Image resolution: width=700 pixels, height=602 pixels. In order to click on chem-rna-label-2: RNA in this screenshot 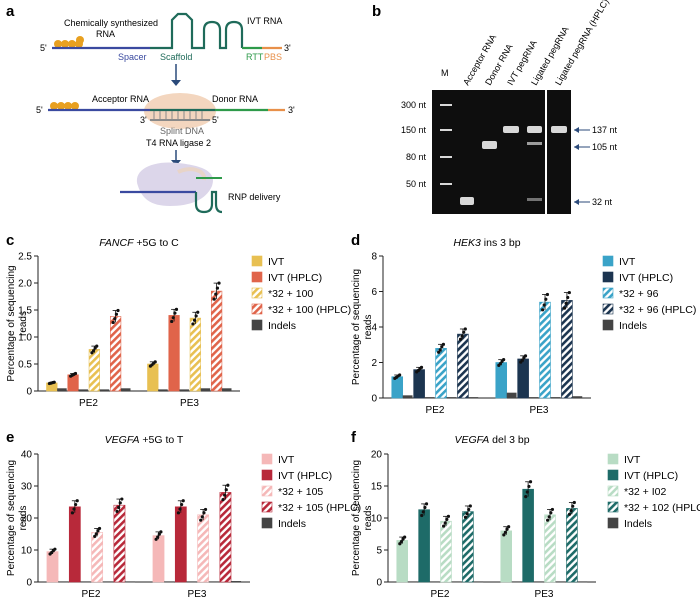, I will do `click(105, 34)`.